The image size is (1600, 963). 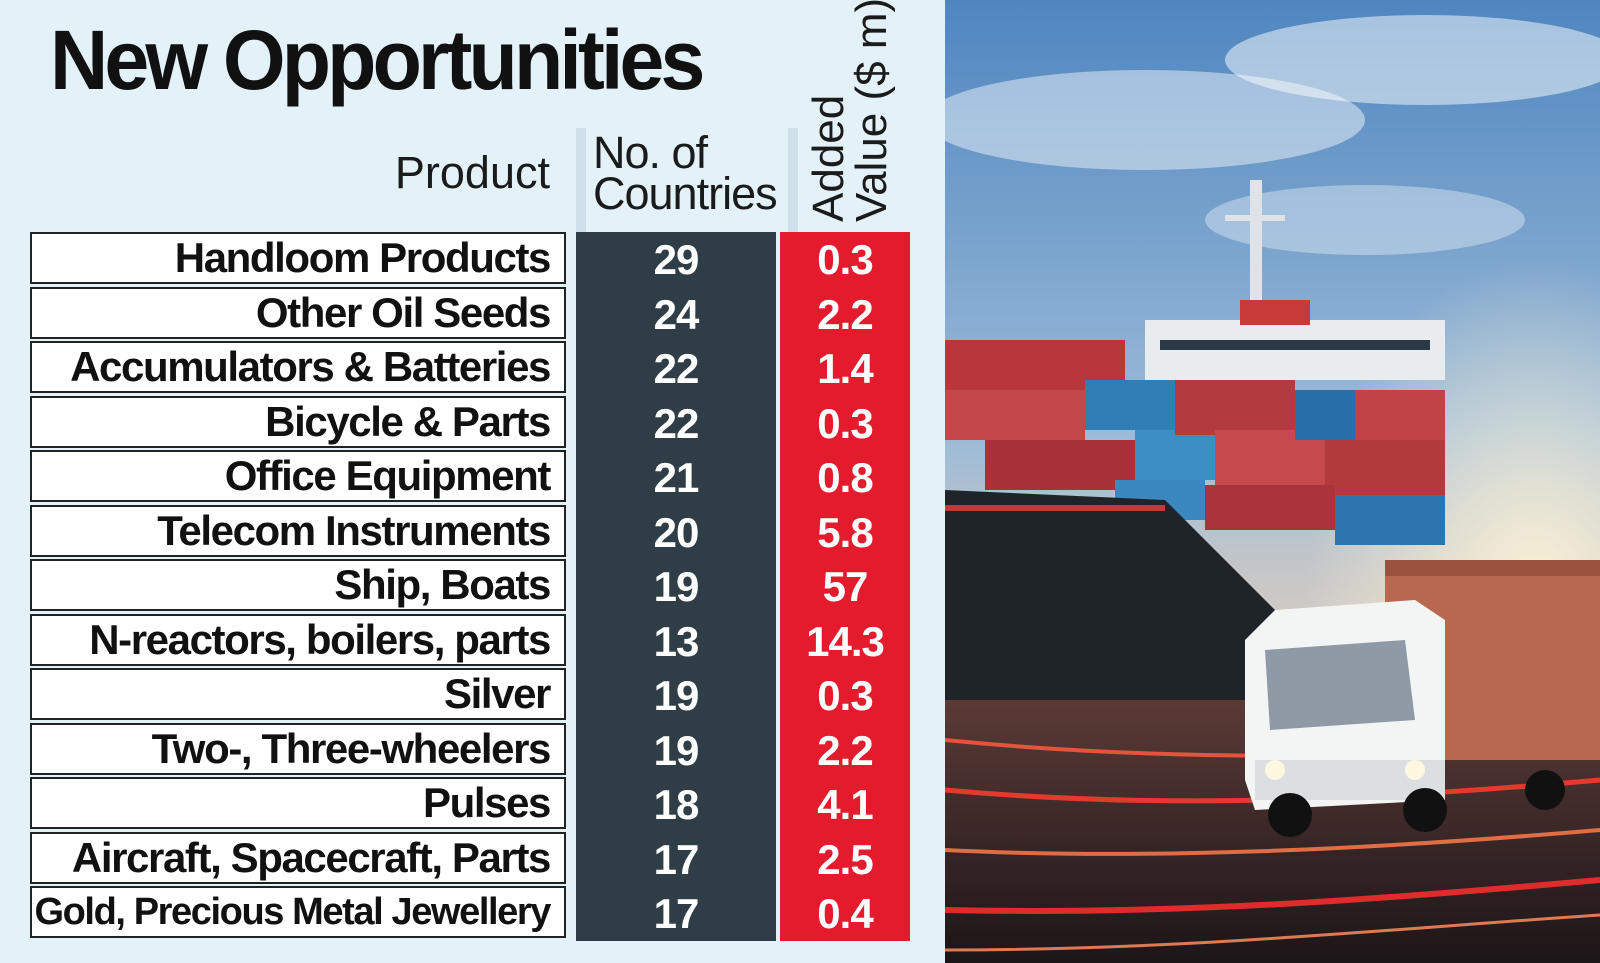 I want to click on table-row: Telecom Instruments 20 5.8, so click(x=477, y=531).